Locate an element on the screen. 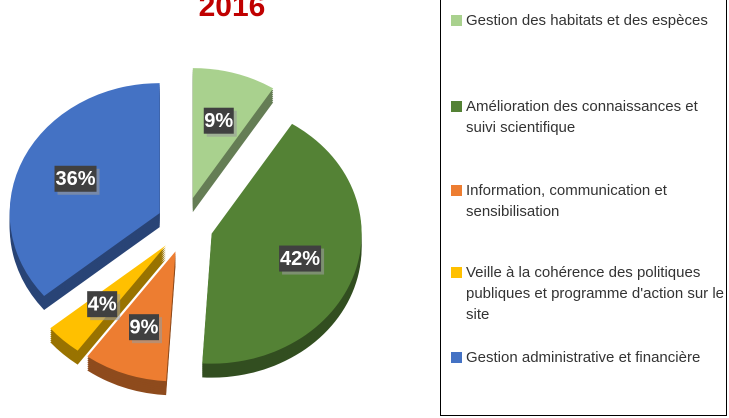 This screenshot has height=418, width=729. slice is located at coordinates (282, 243).